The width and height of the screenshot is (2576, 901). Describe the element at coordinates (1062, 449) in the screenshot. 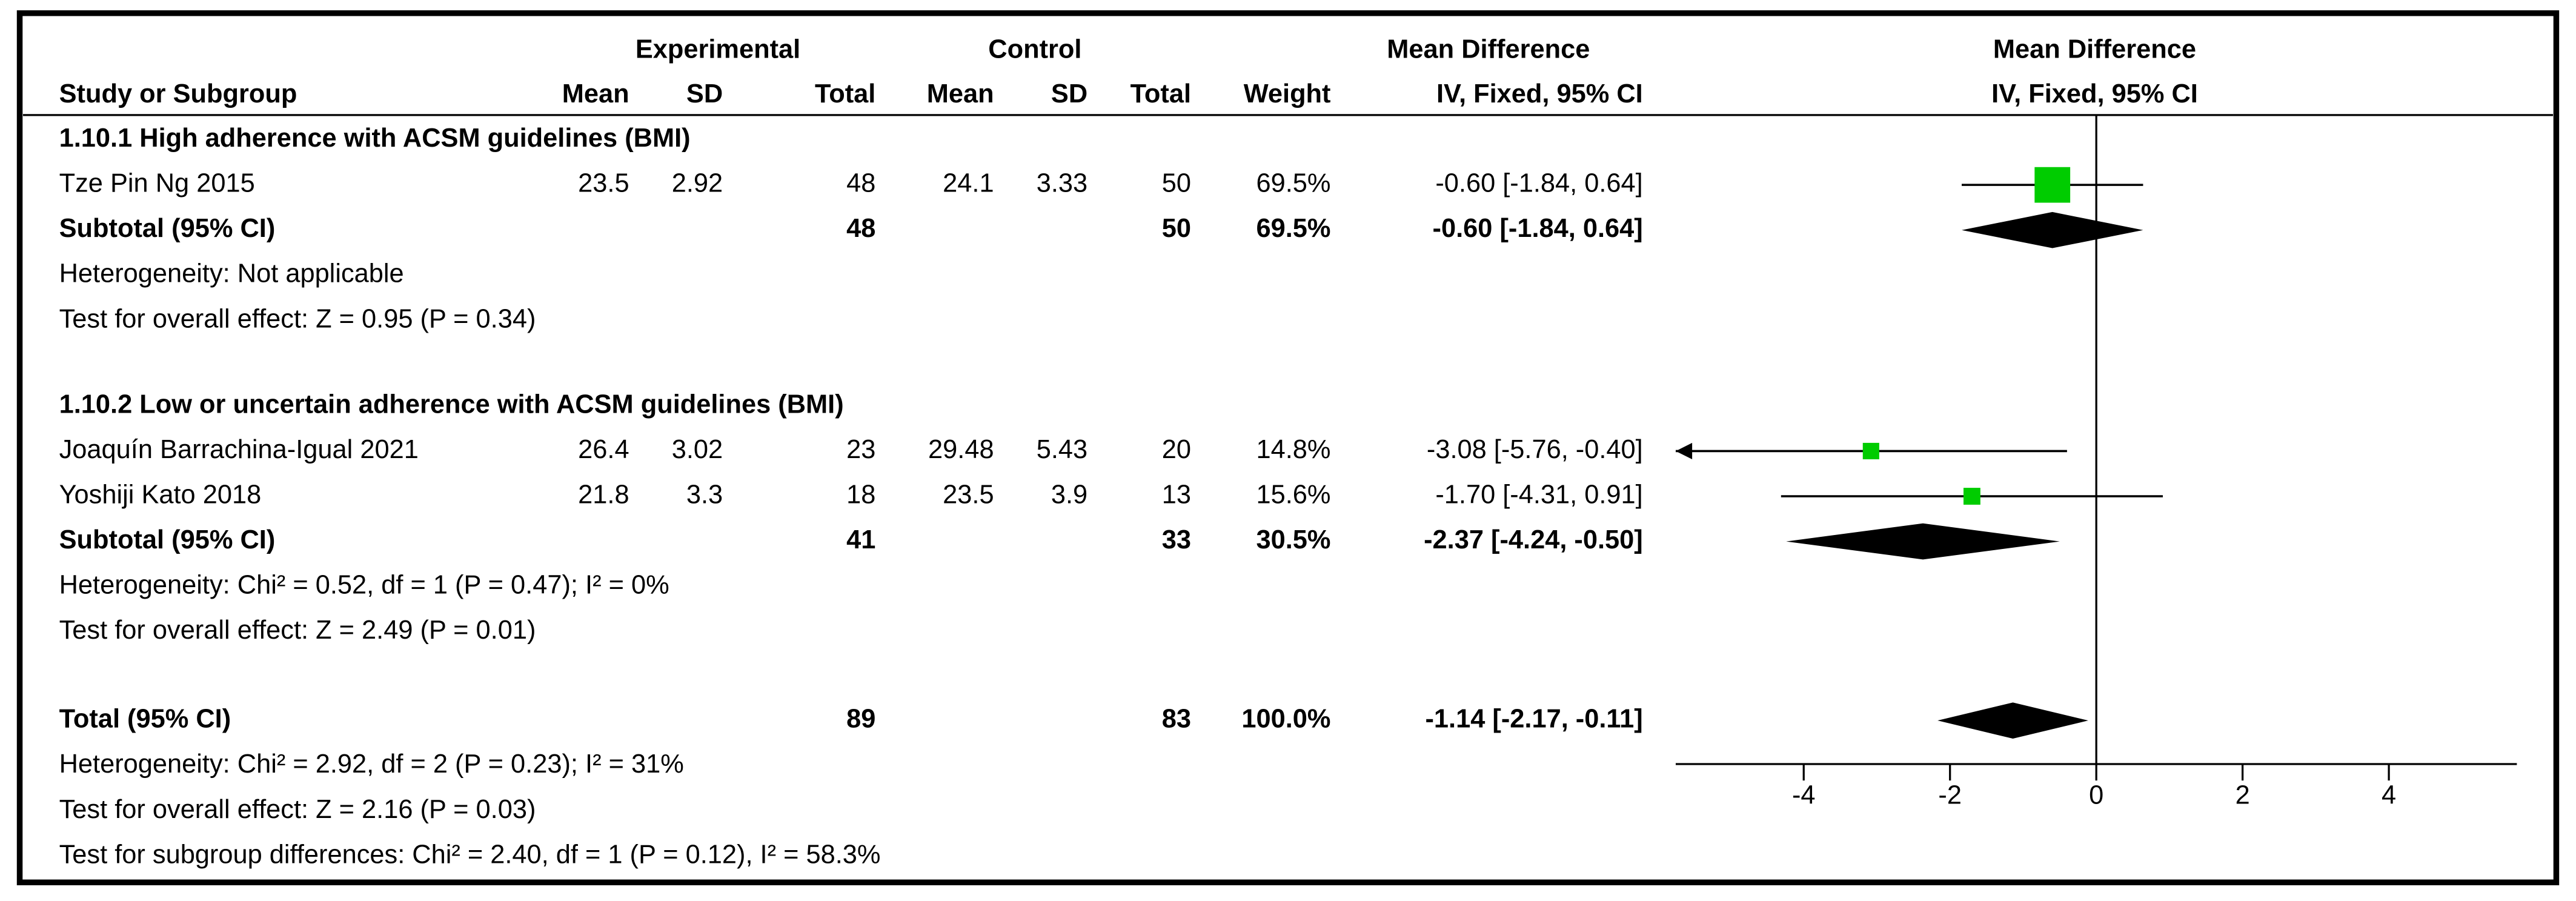

I see `table-cell: 5.43` at that location.